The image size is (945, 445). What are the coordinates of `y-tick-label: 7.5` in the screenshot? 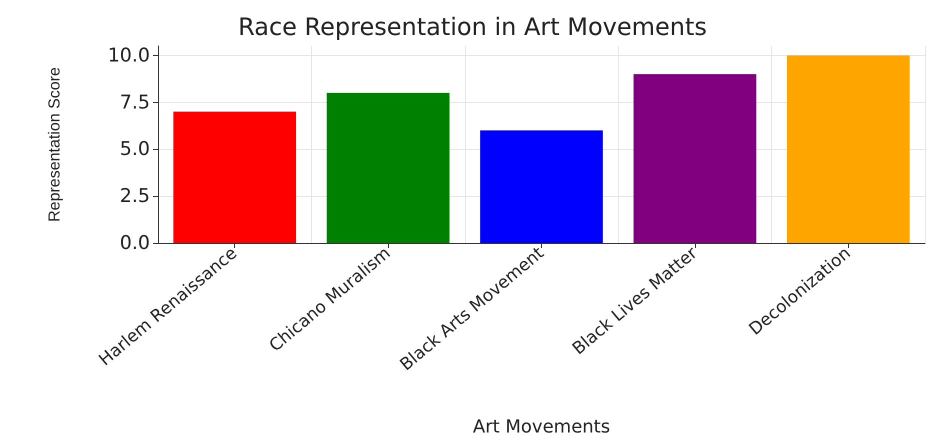 It's located at (135, 102).